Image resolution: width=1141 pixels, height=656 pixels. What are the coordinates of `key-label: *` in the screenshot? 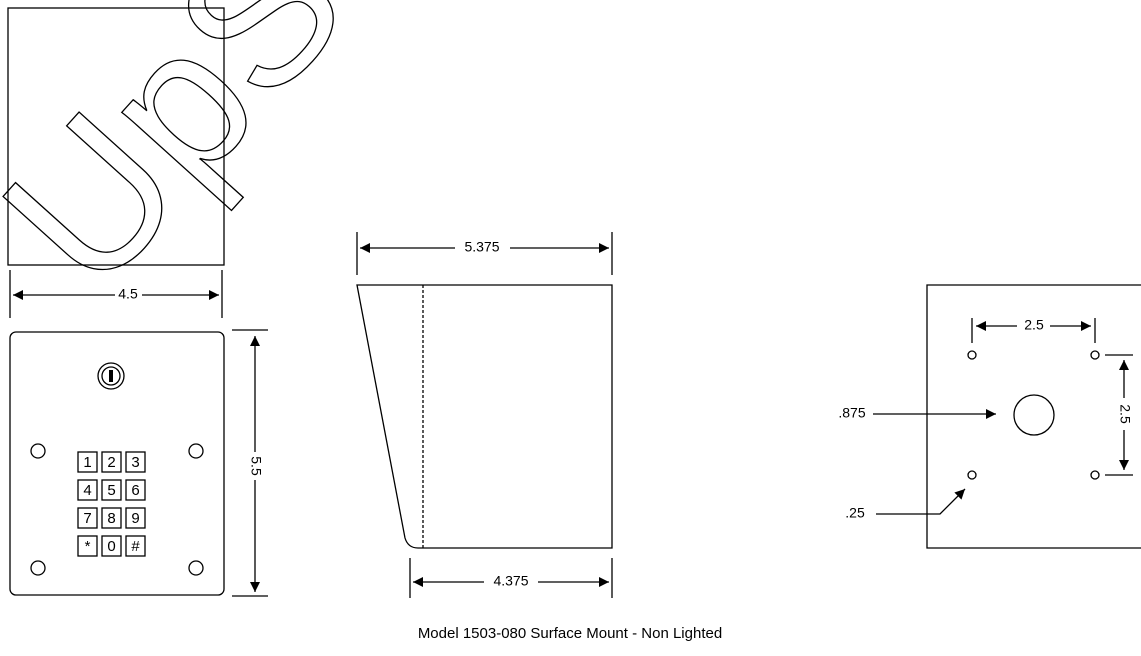 It's located at (88, 546).